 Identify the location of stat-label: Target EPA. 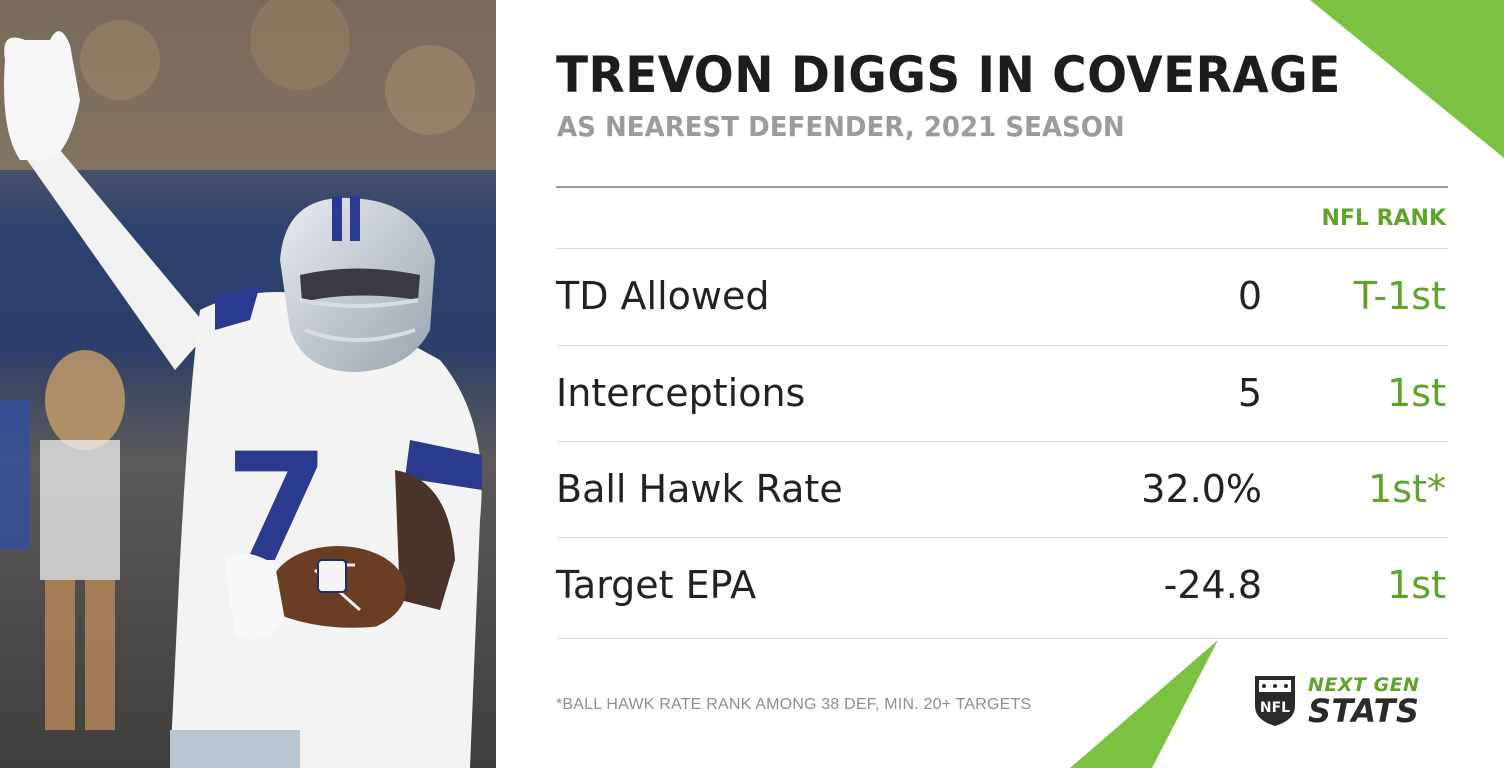
(656, 585).